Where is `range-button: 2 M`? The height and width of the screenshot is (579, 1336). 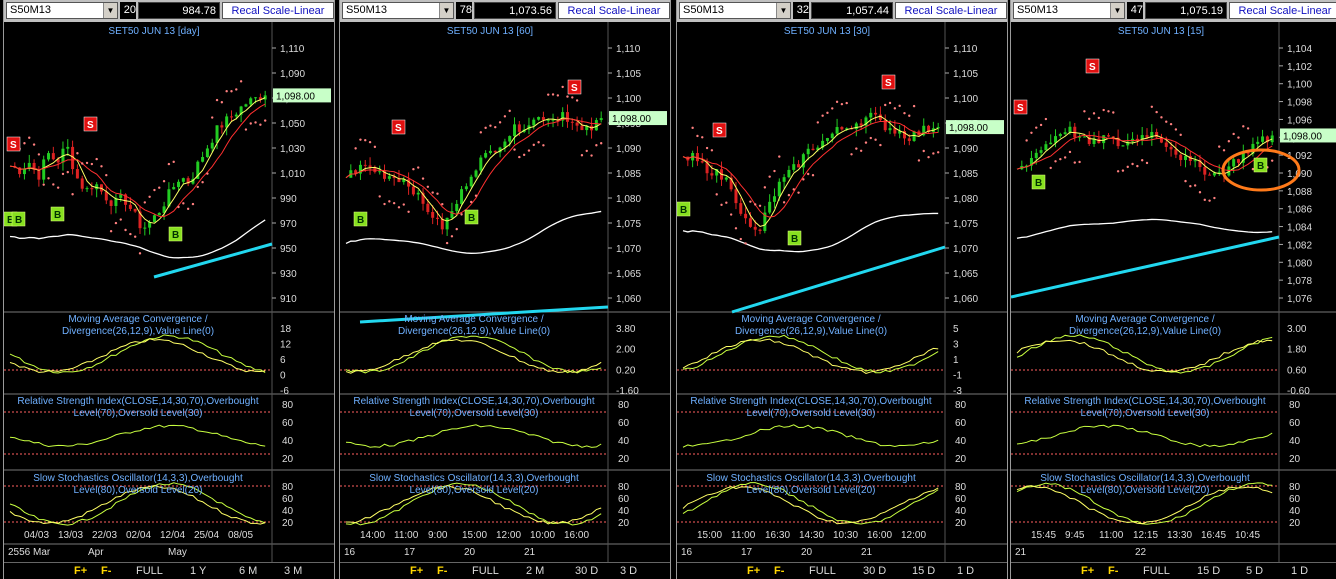 range-button: 2 M is located at coordinates (535, 571).